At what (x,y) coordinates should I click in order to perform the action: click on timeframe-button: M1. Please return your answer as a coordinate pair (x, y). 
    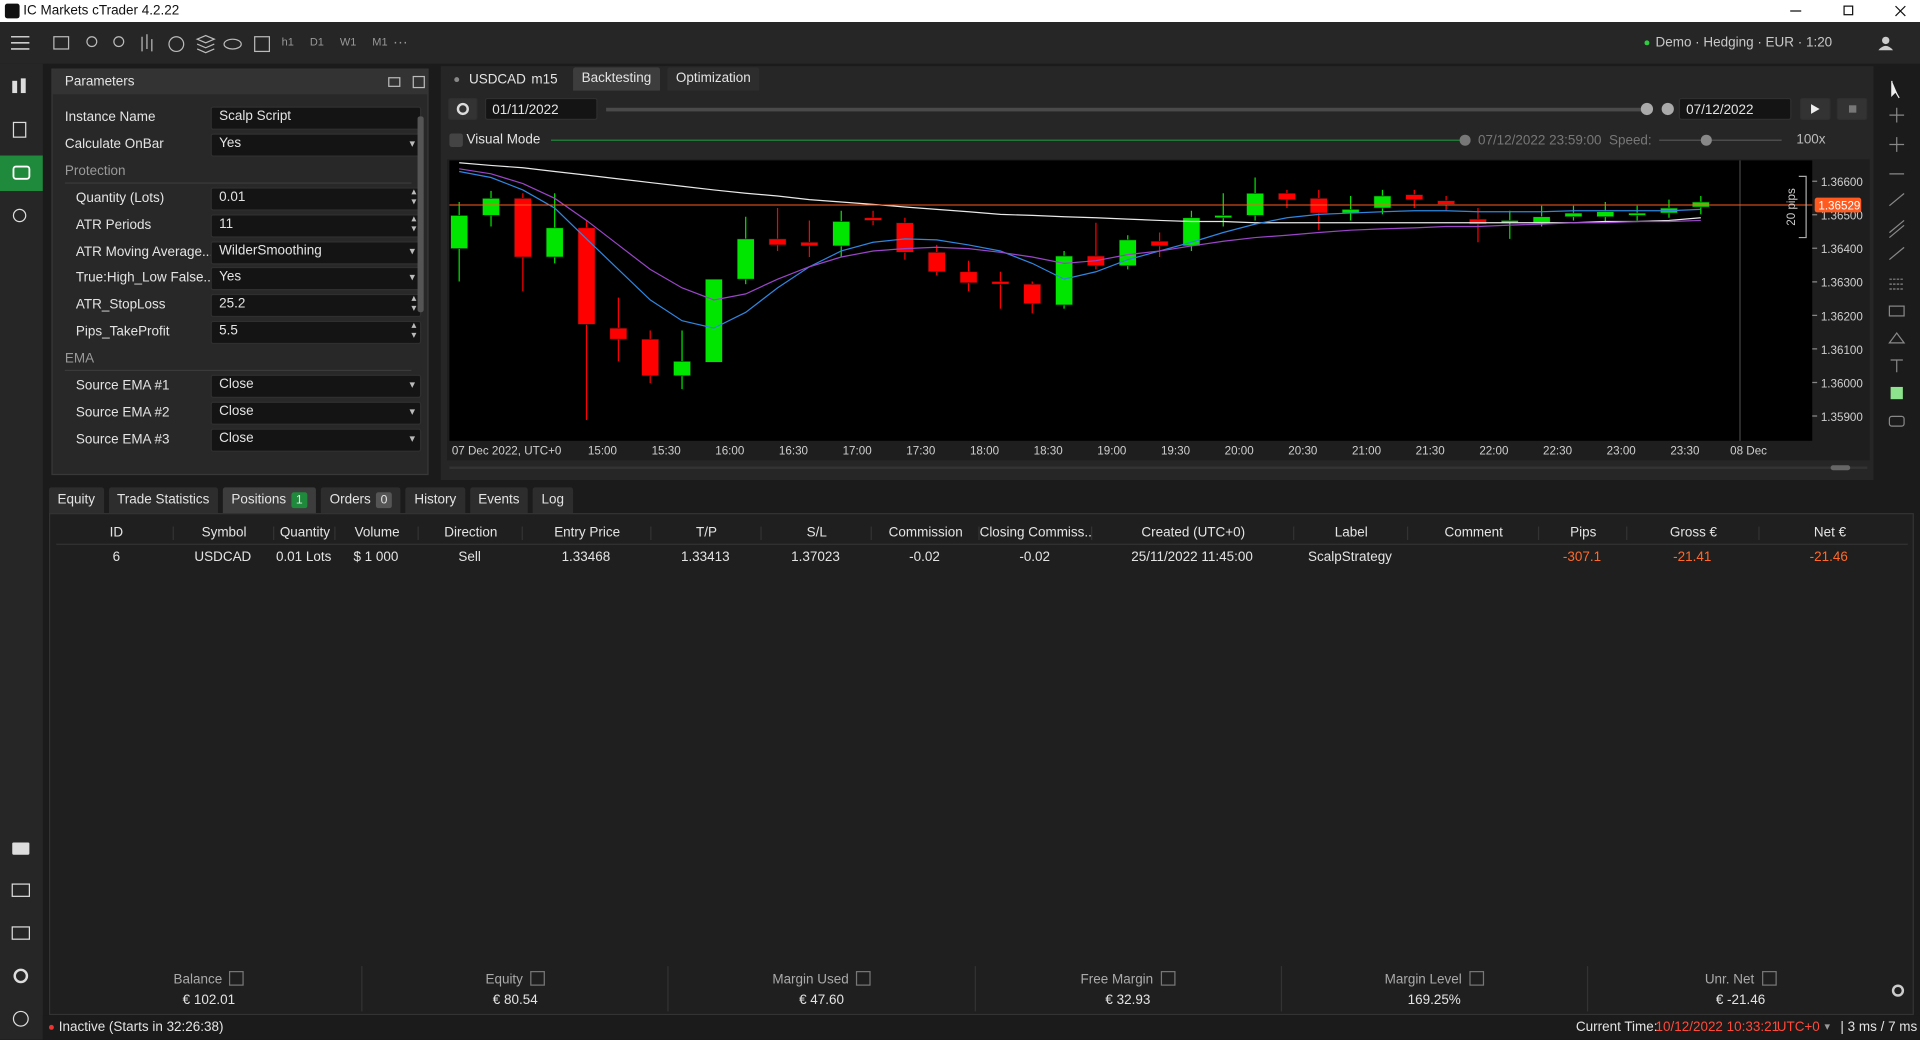
    Looking at the image, I should click on (380, 41).